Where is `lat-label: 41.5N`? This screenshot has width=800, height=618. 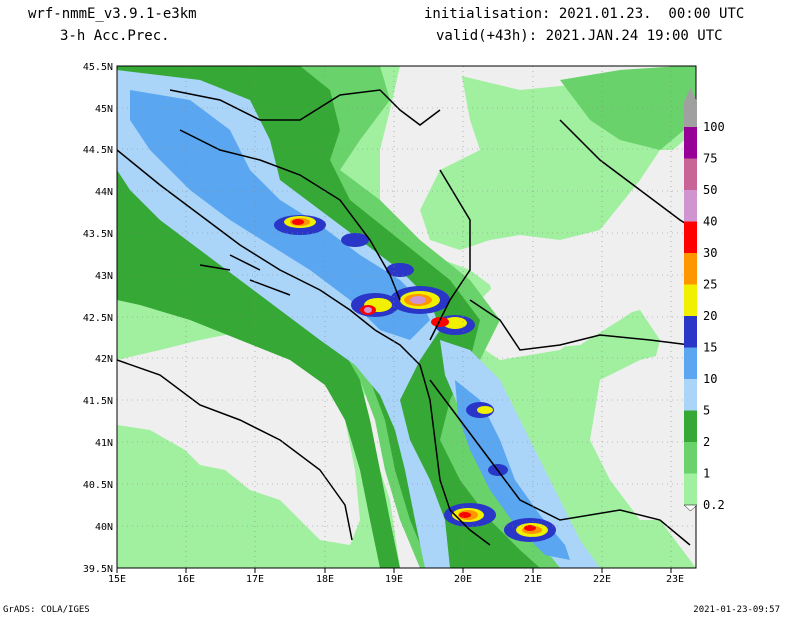 lat-label: 41.5N is located at coordinates (98, 401).